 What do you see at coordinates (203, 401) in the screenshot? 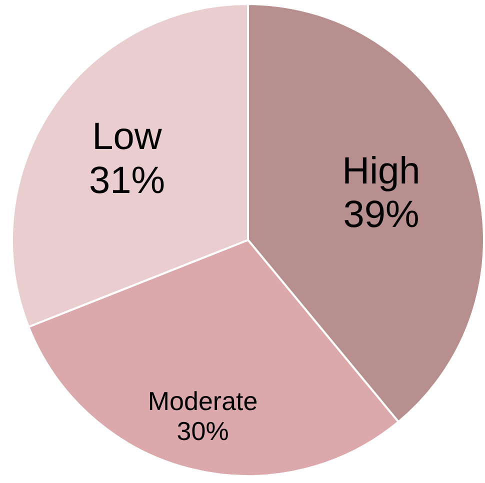
I see `slice-label: Moderate` at bounding box center [203, 401].